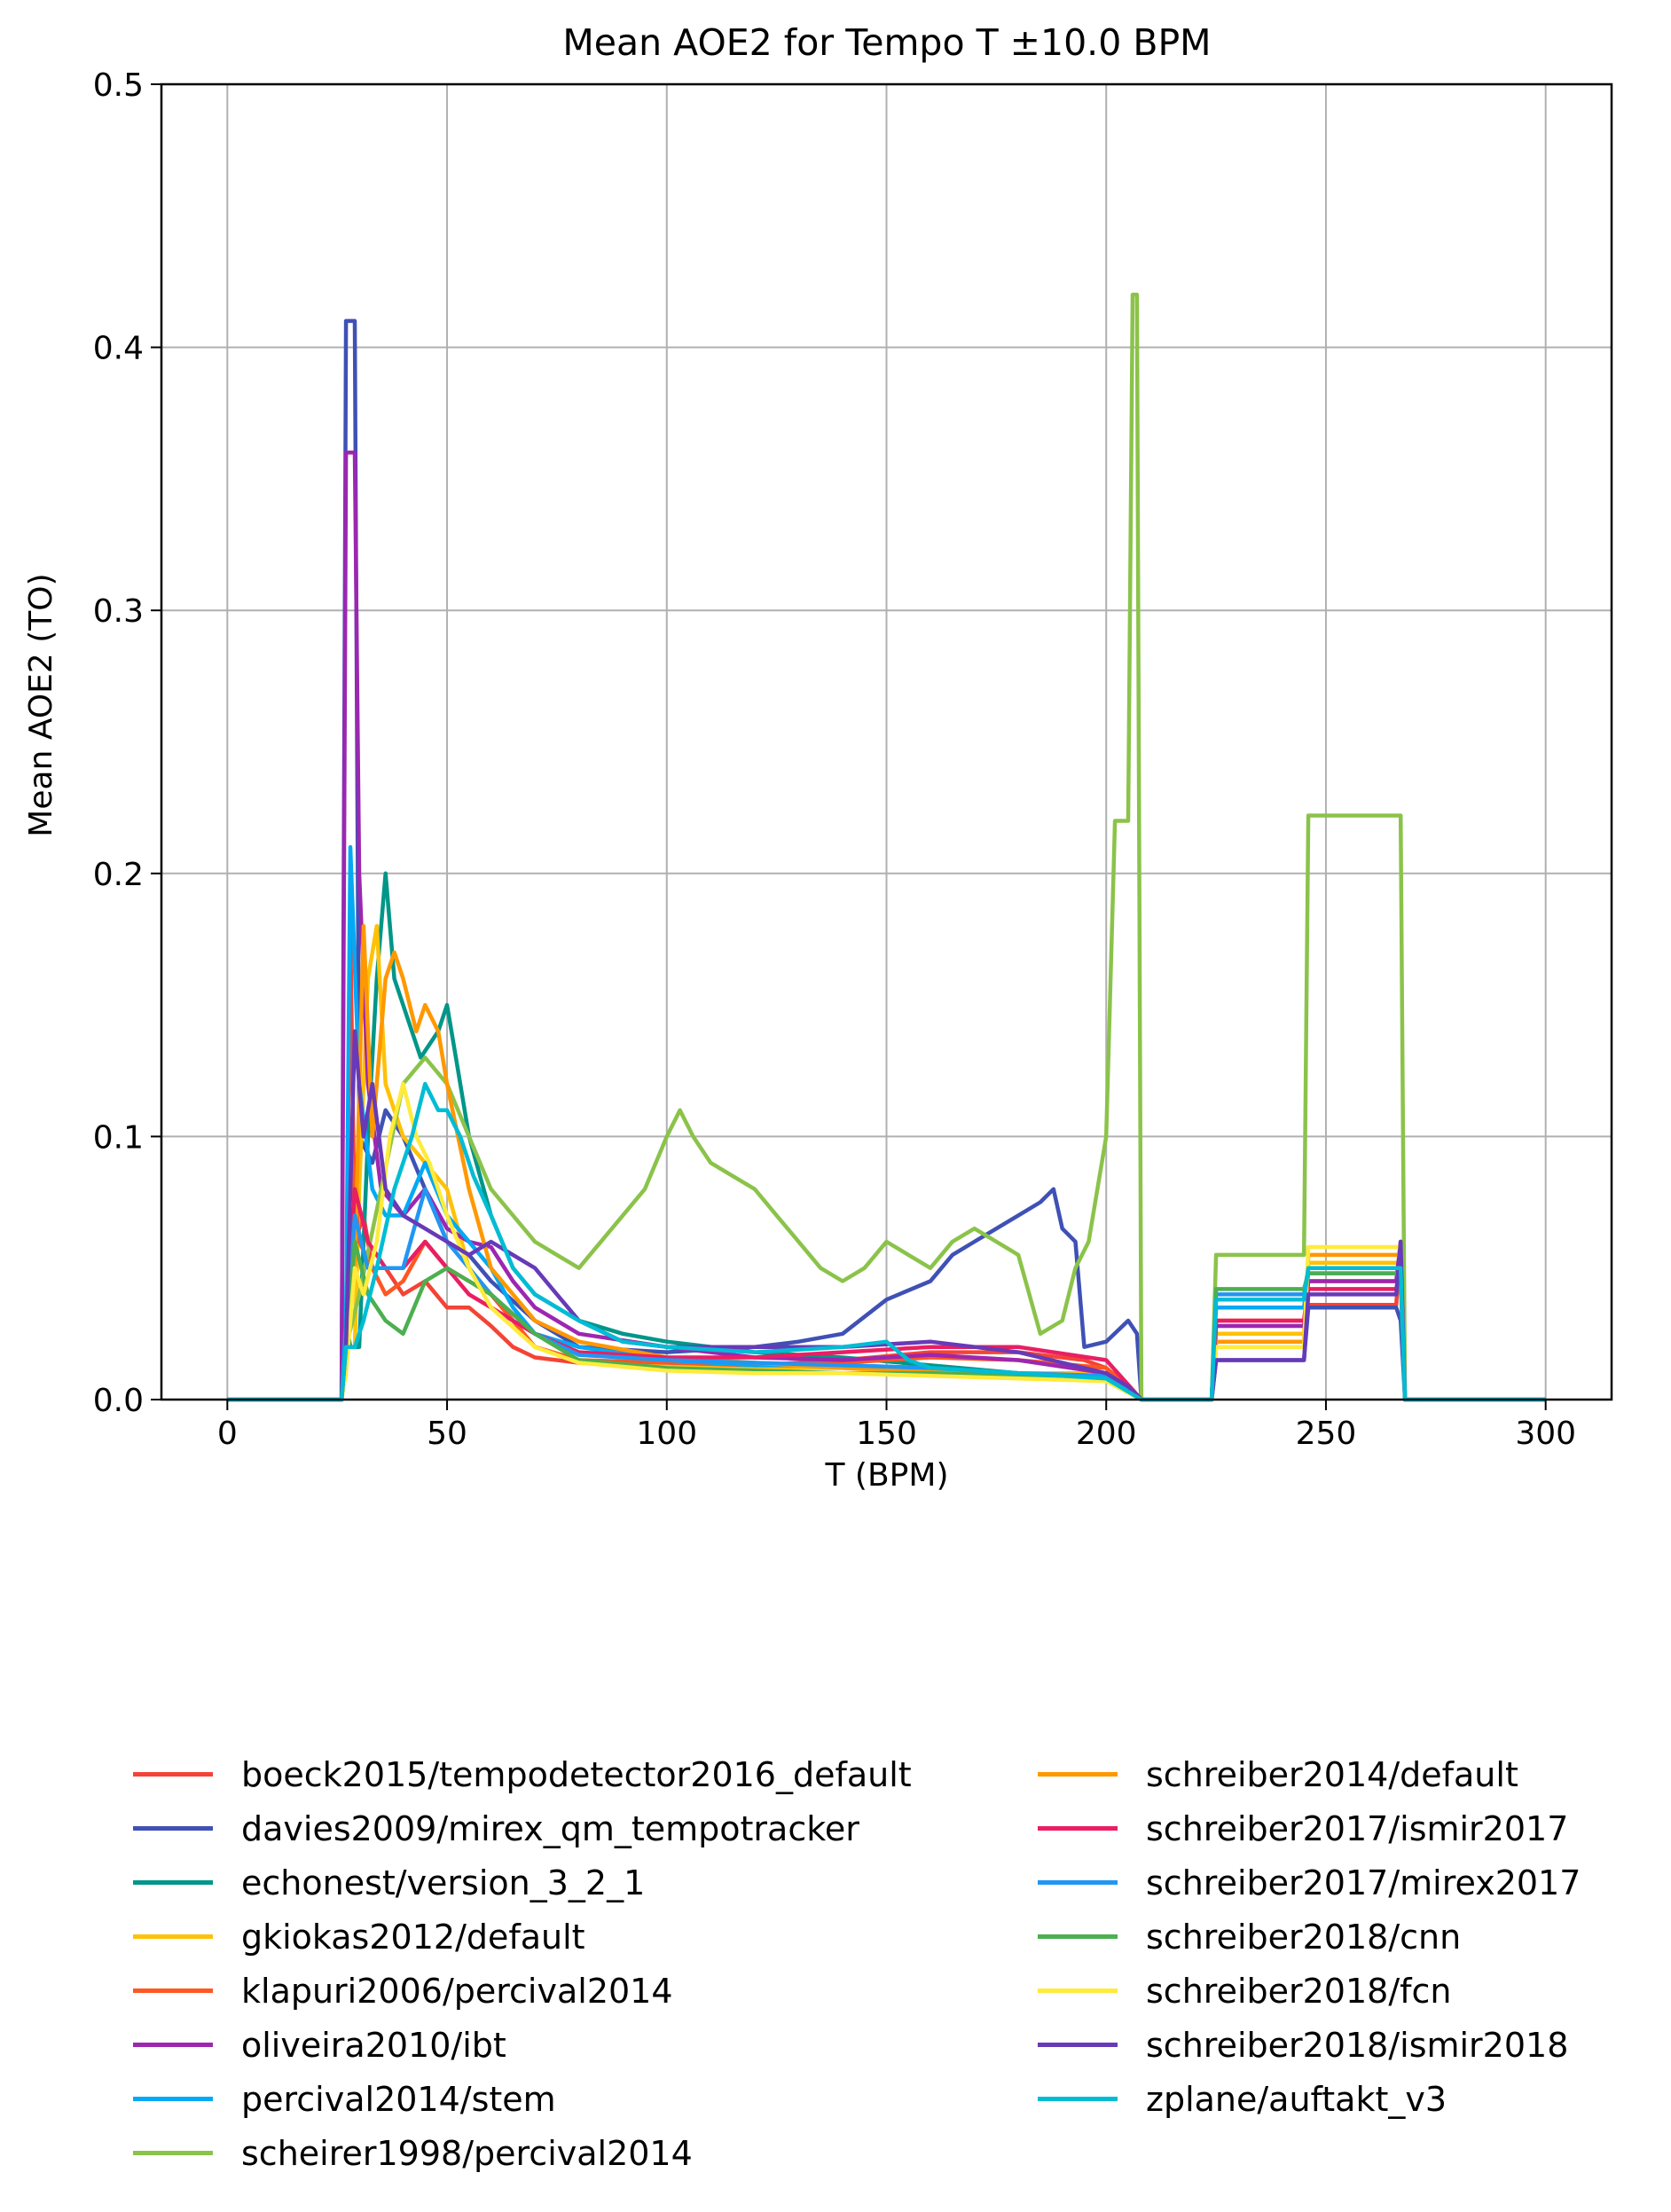 The image size is (1671, 2212). What do you see at coordinates (1304, 1937) in the screenshot?
I see `legend-label: schreiber2018/cnn` at bounding box center [1304, 1937].